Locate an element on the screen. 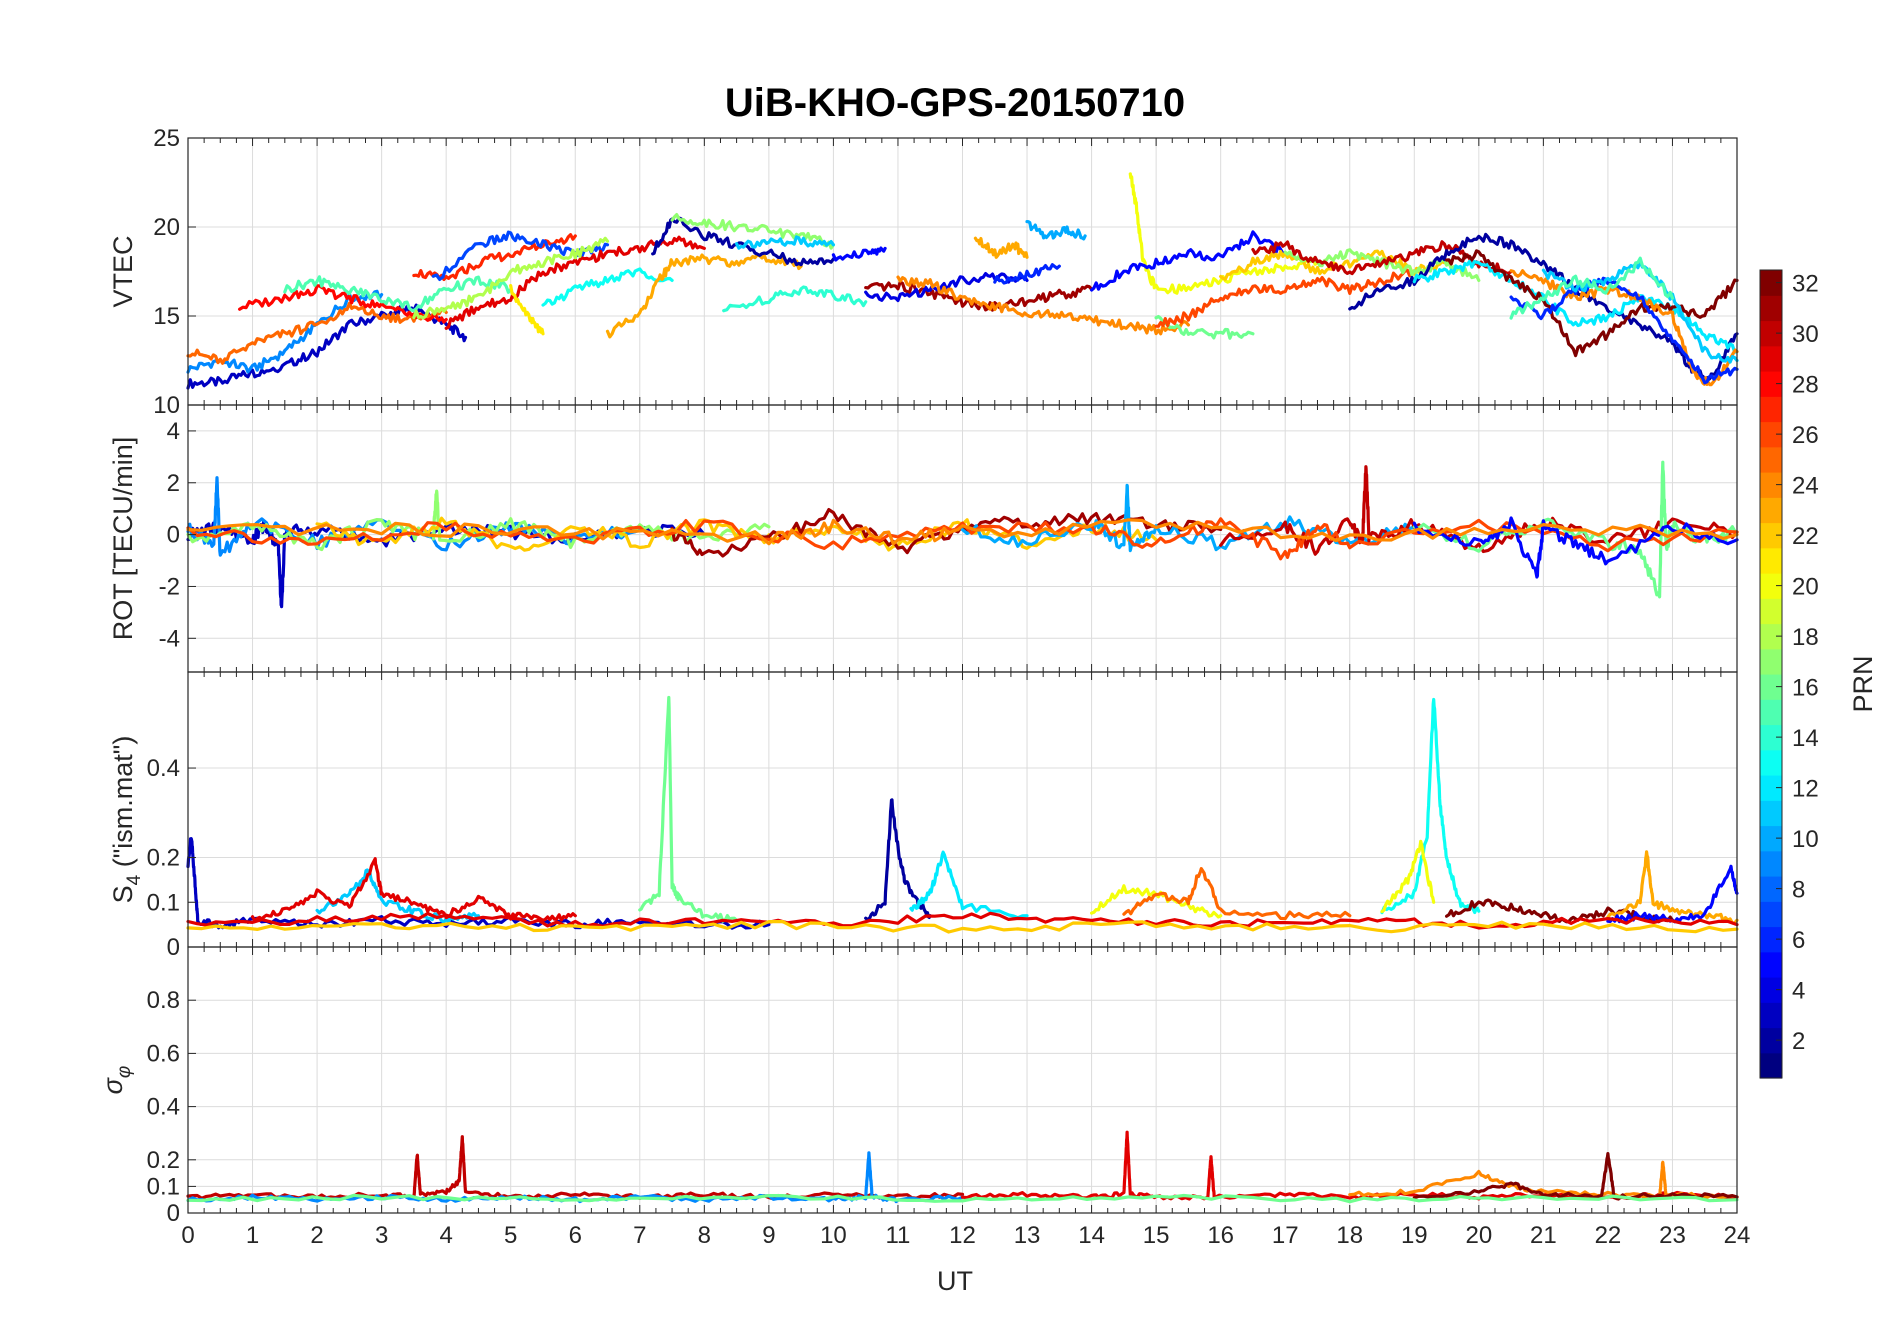  y-axis-label: ROT [TECU/min] is located at coordinates (123, 539).